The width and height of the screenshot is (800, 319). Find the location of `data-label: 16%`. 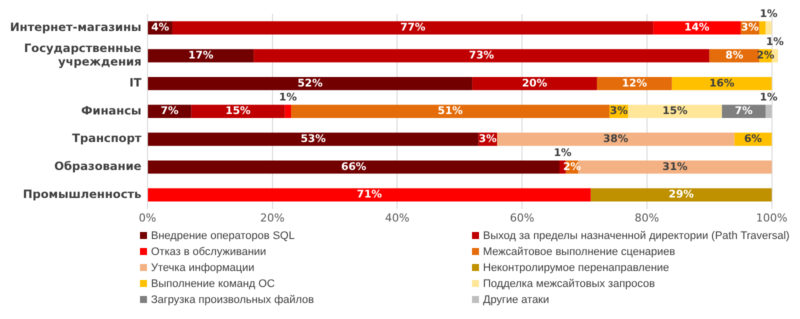

data-label: 16% is located at coordinates (722, 83).